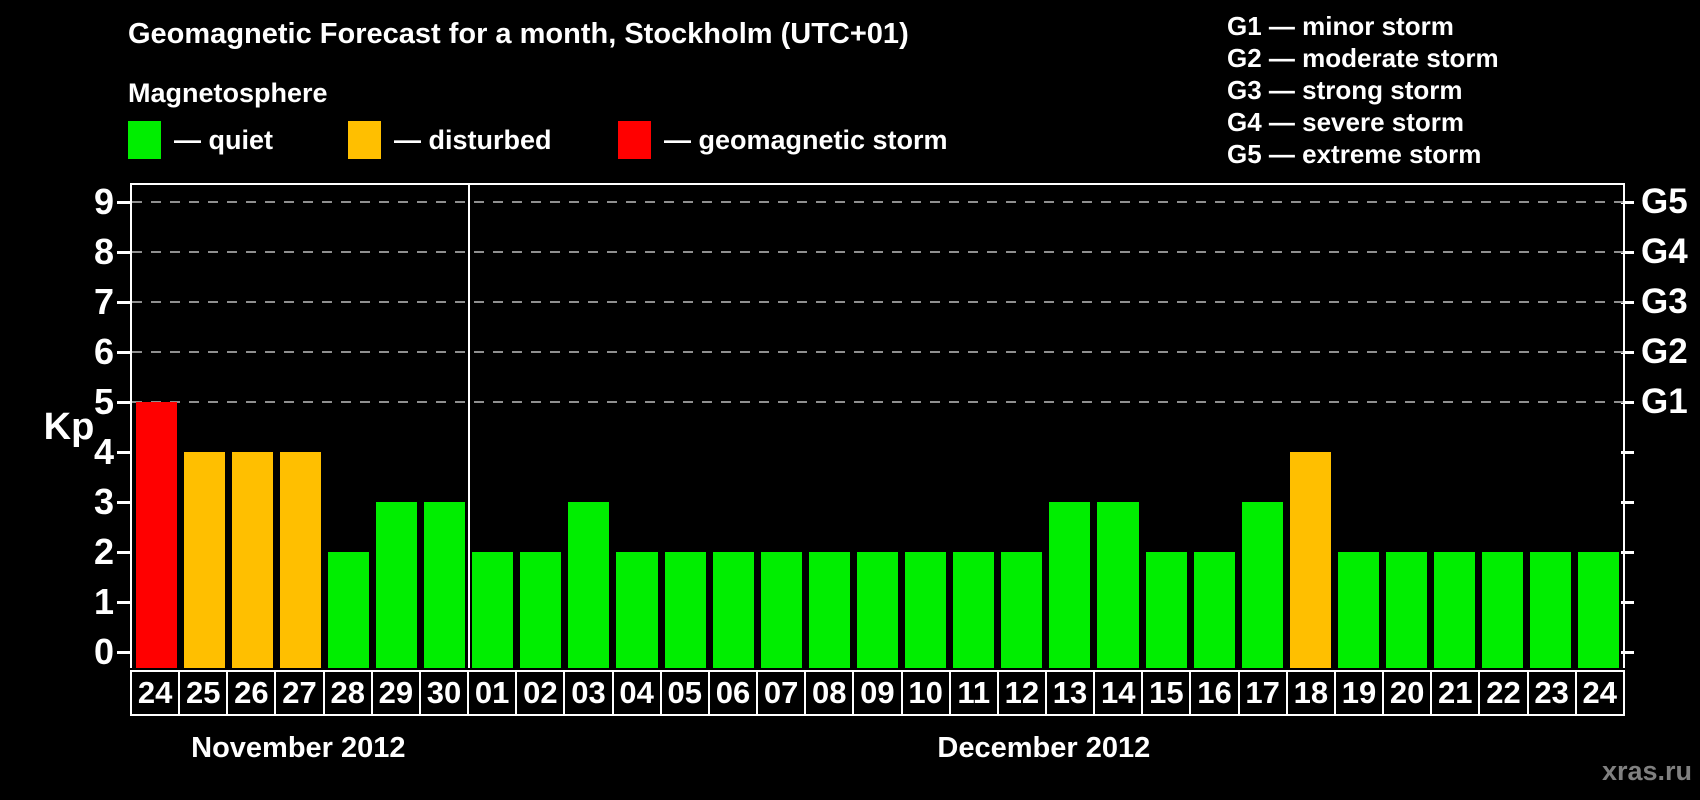 The height and width of the screenshot is (800, 1700). Describe the element at coordinates (103, 551) in the screenshot. I see `y-tick-label-2: 2` at that location.